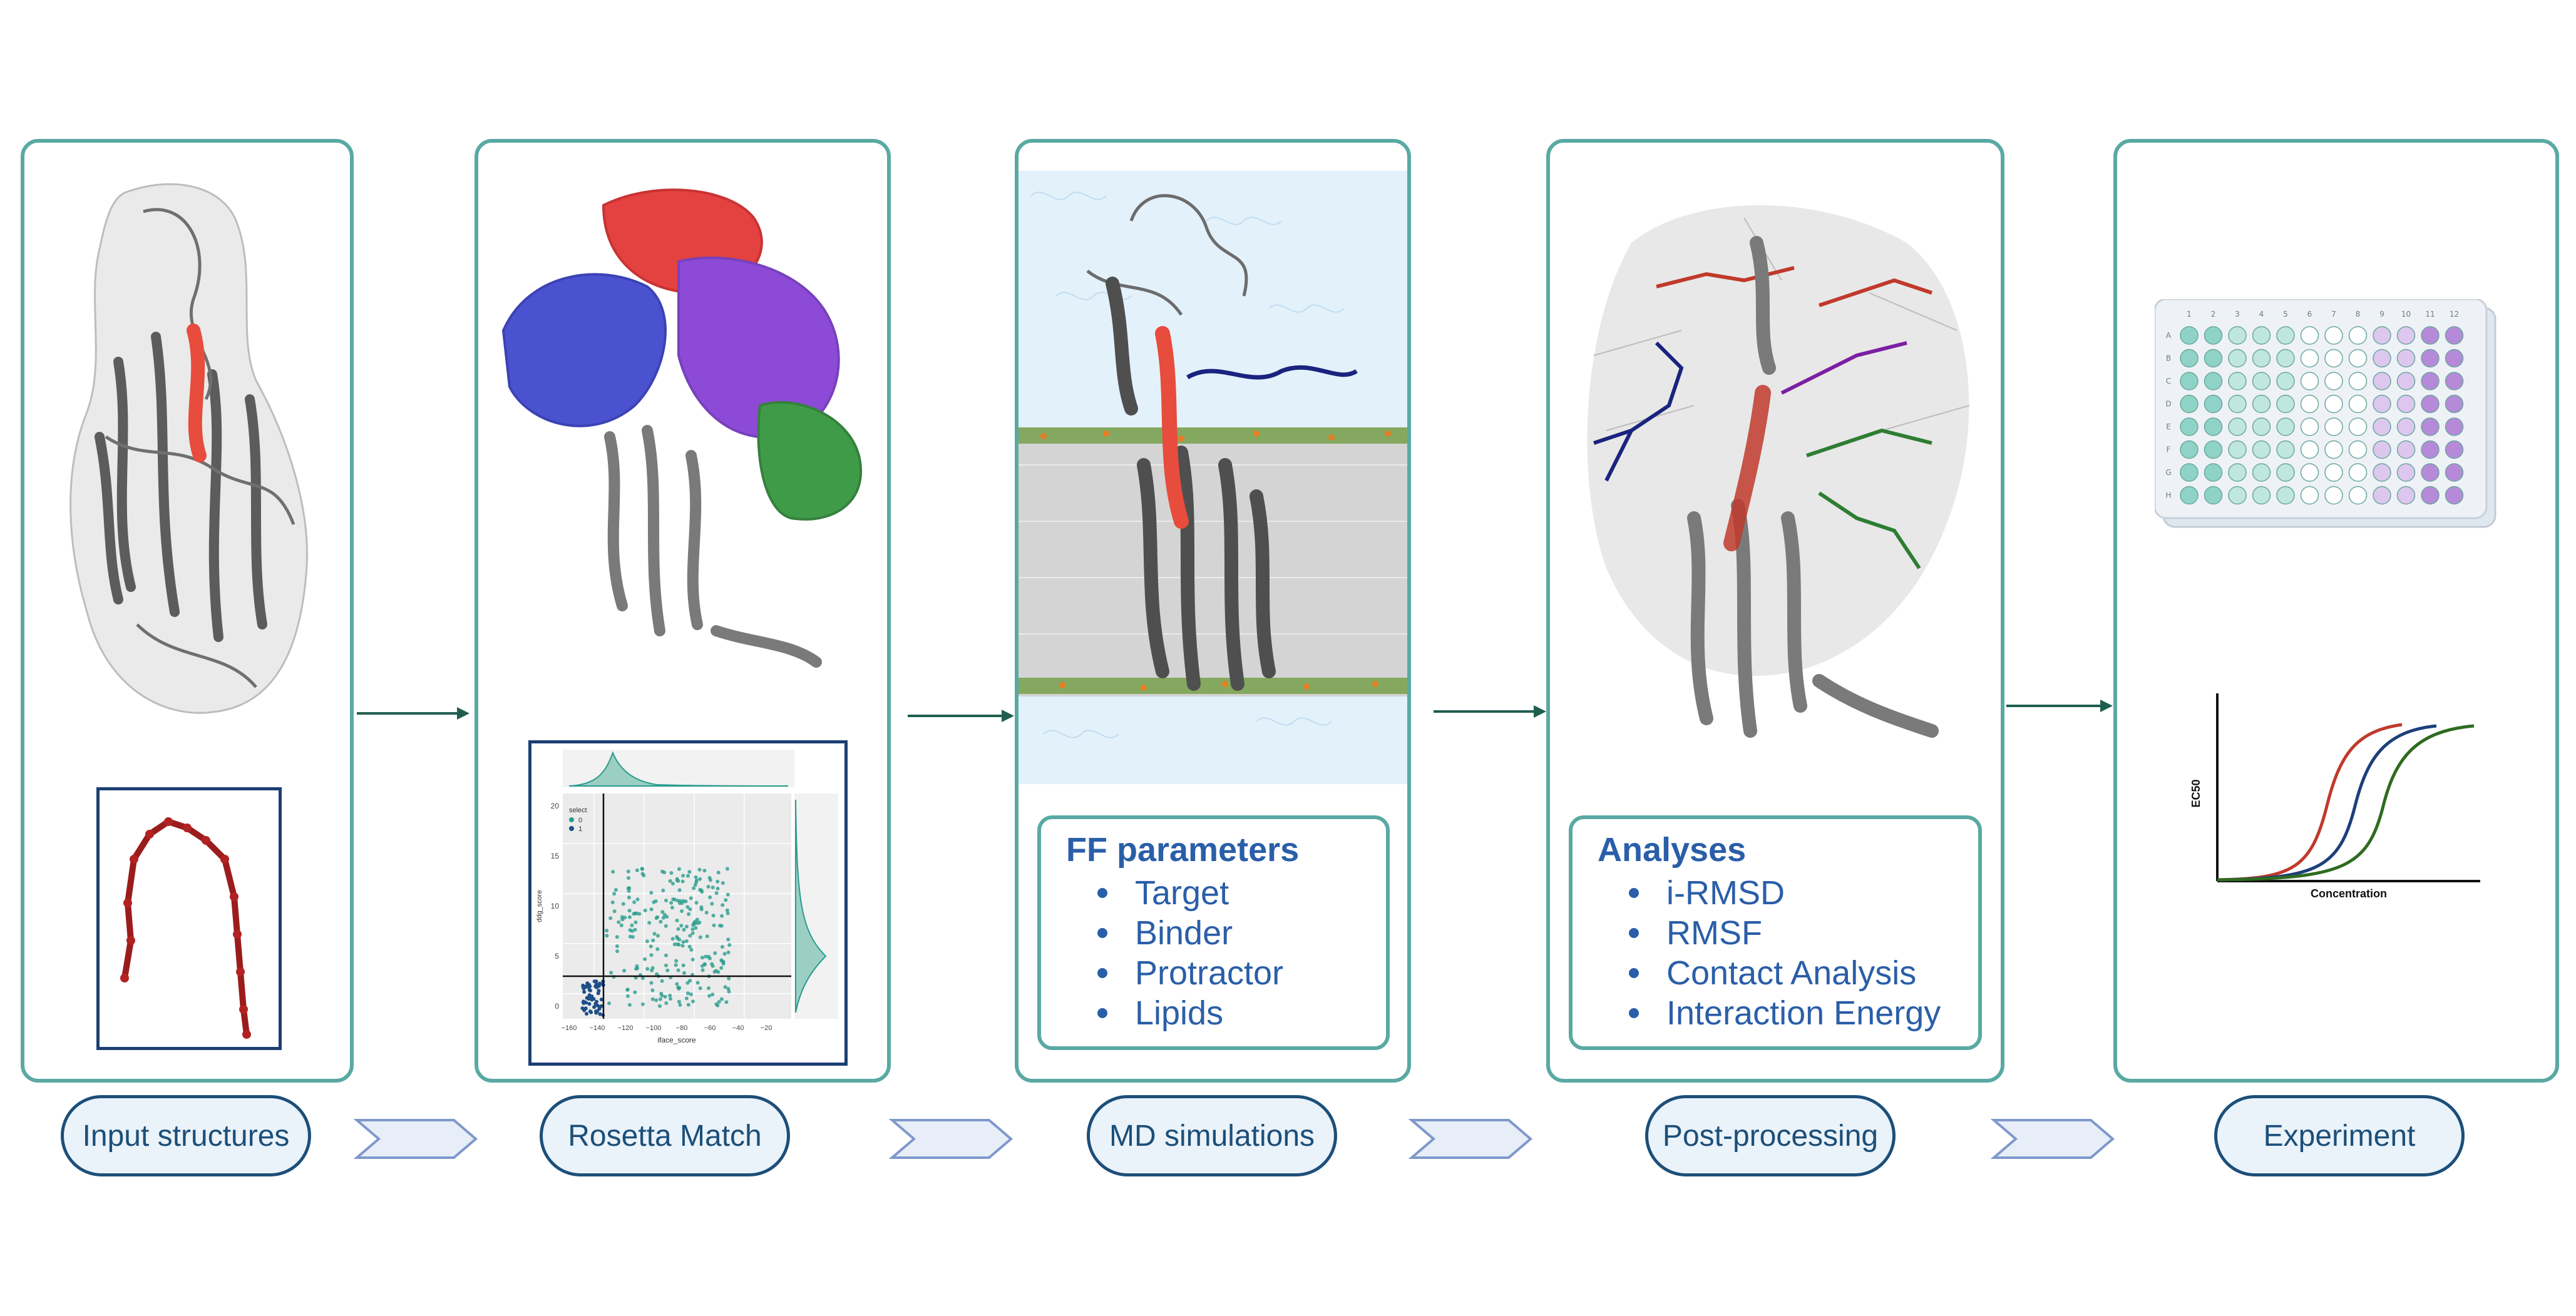  What do you see at coordinates (710, 1028) in the screenshot?
I see `x-tick-label: −60` at bounding box center [710, 1028].